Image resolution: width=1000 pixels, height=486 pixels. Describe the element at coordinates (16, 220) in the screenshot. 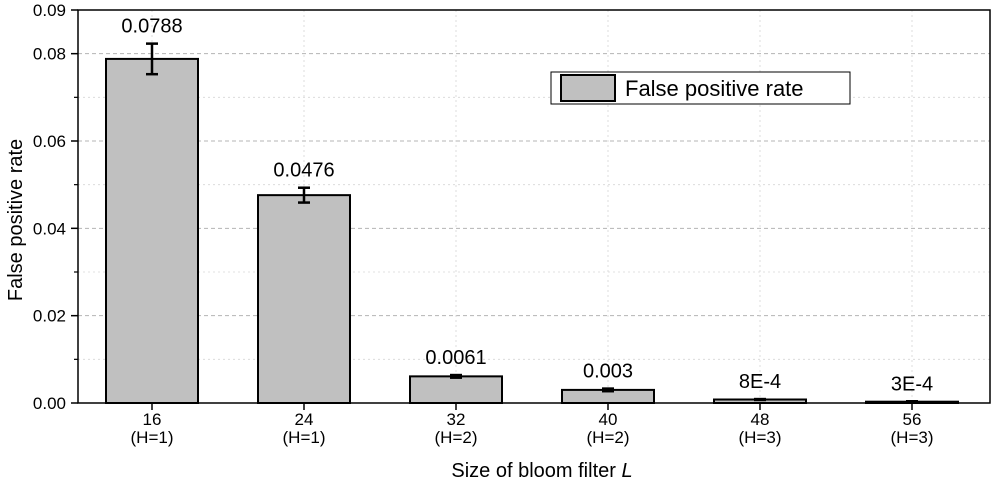

I see `y-axis-label: False positive rate` at that location.